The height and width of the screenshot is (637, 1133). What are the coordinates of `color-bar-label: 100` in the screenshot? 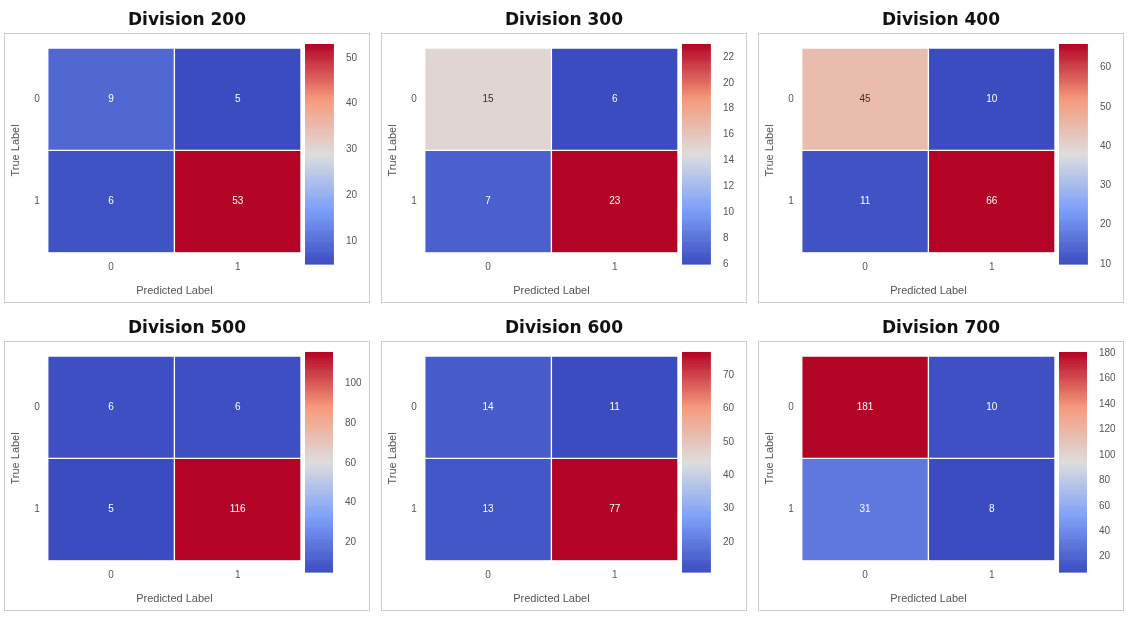 It's located at (1108, 454).